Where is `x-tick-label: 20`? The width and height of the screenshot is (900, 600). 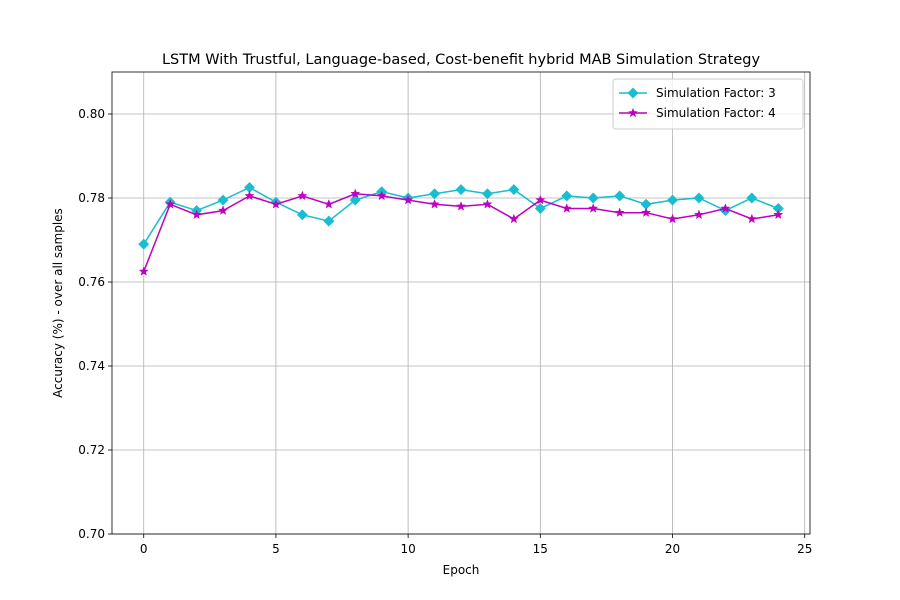
x-tick-label: 20 is located at coordinates (672, 549).